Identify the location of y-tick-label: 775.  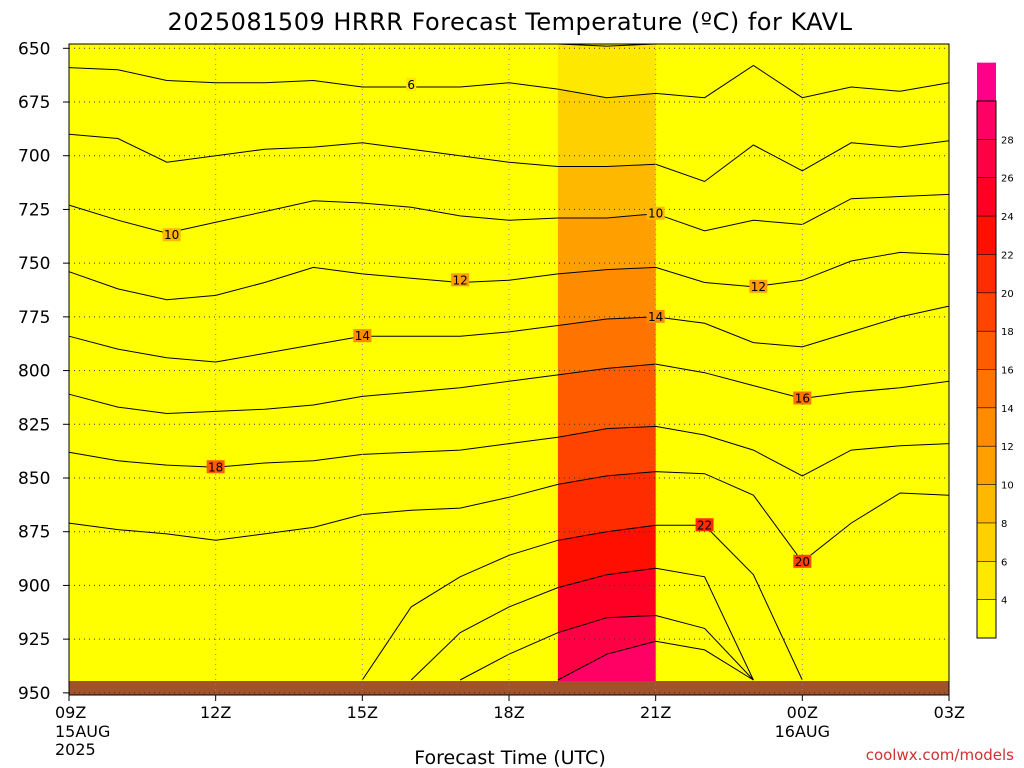
(34, 318).